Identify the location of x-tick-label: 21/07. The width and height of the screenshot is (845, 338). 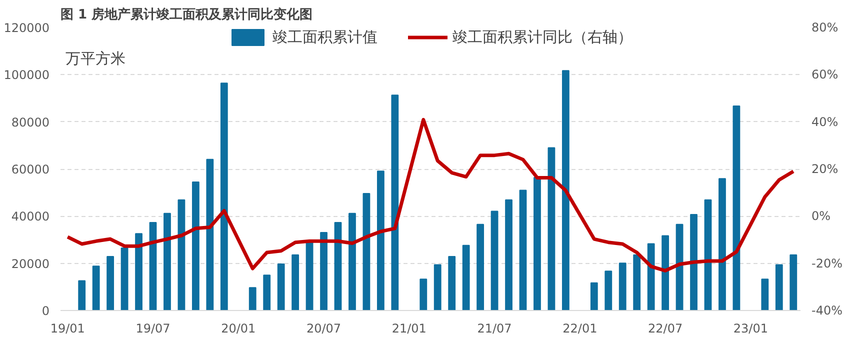
(494, 329).